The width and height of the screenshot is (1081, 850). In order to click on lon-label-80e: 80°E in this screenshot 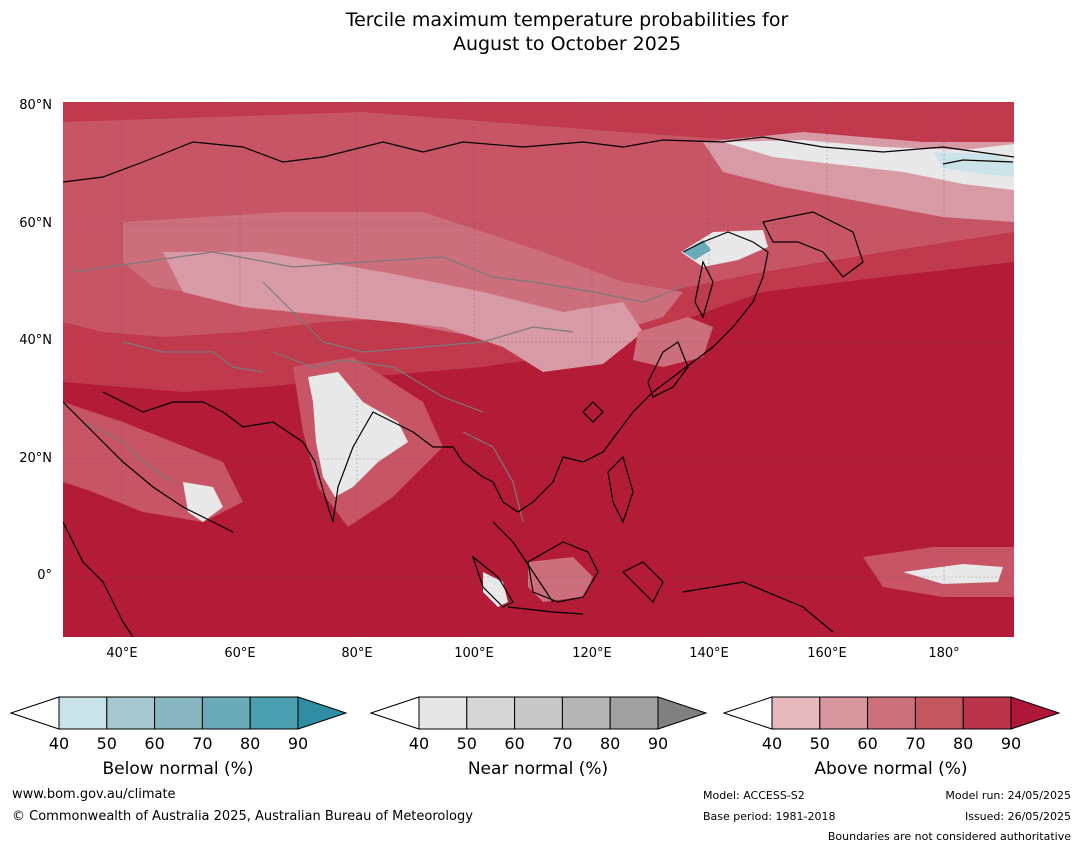, I will do `click(357, 653)`.